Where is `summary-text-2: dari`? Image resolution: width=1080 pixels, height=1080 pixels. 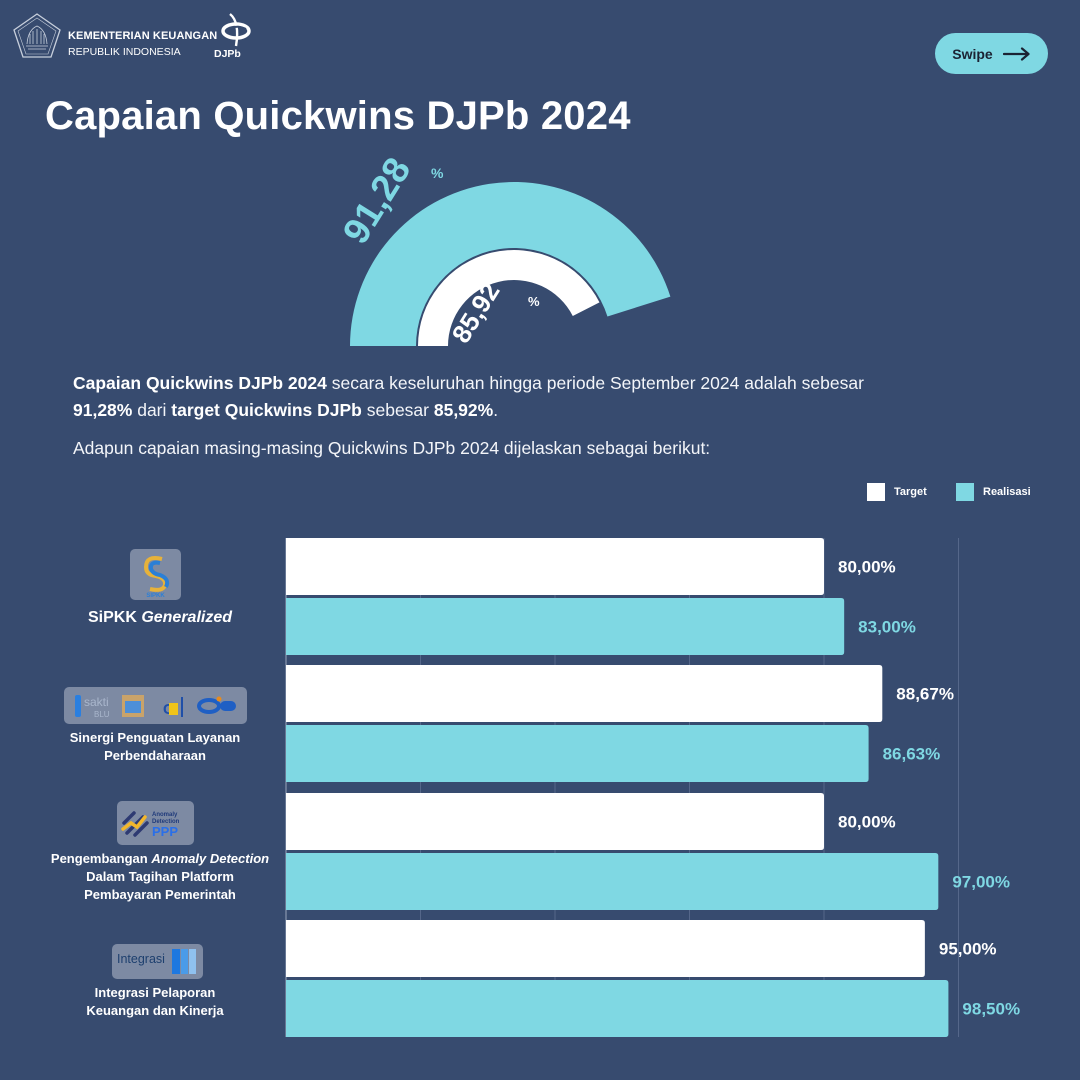 summary-text-2: dari is located at coordinates (152, 410).